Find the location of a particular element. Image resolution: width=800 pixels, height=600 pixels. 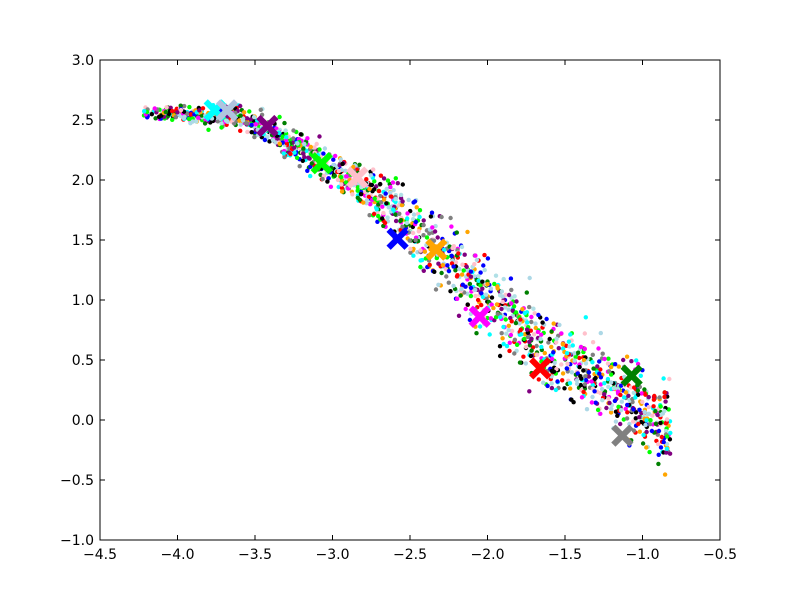

x-tick-label: −2.0 is located at coordinates (488, 555).